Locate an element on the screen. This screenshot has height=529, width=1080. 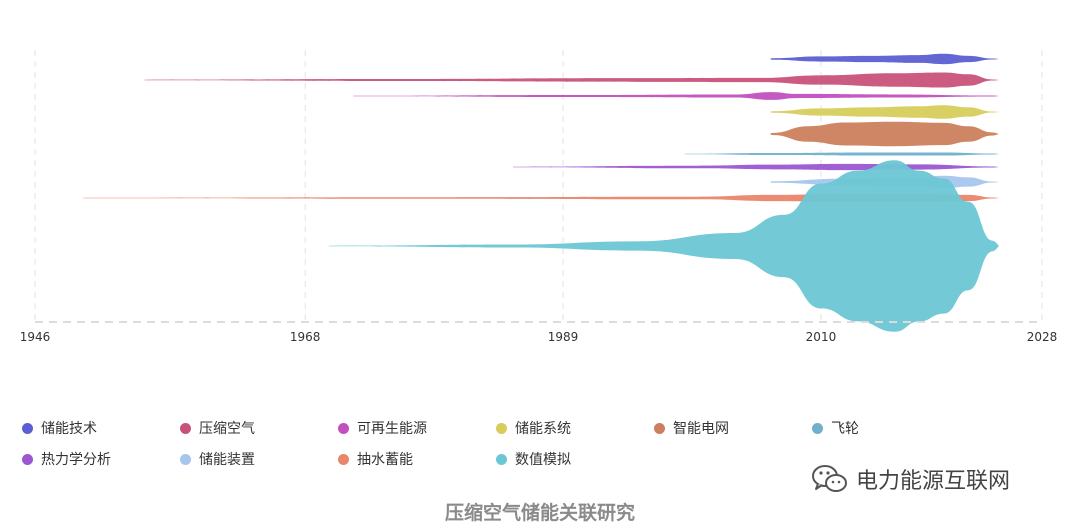
legend-item: 热力学分析 is located at coordinates (66, 459).